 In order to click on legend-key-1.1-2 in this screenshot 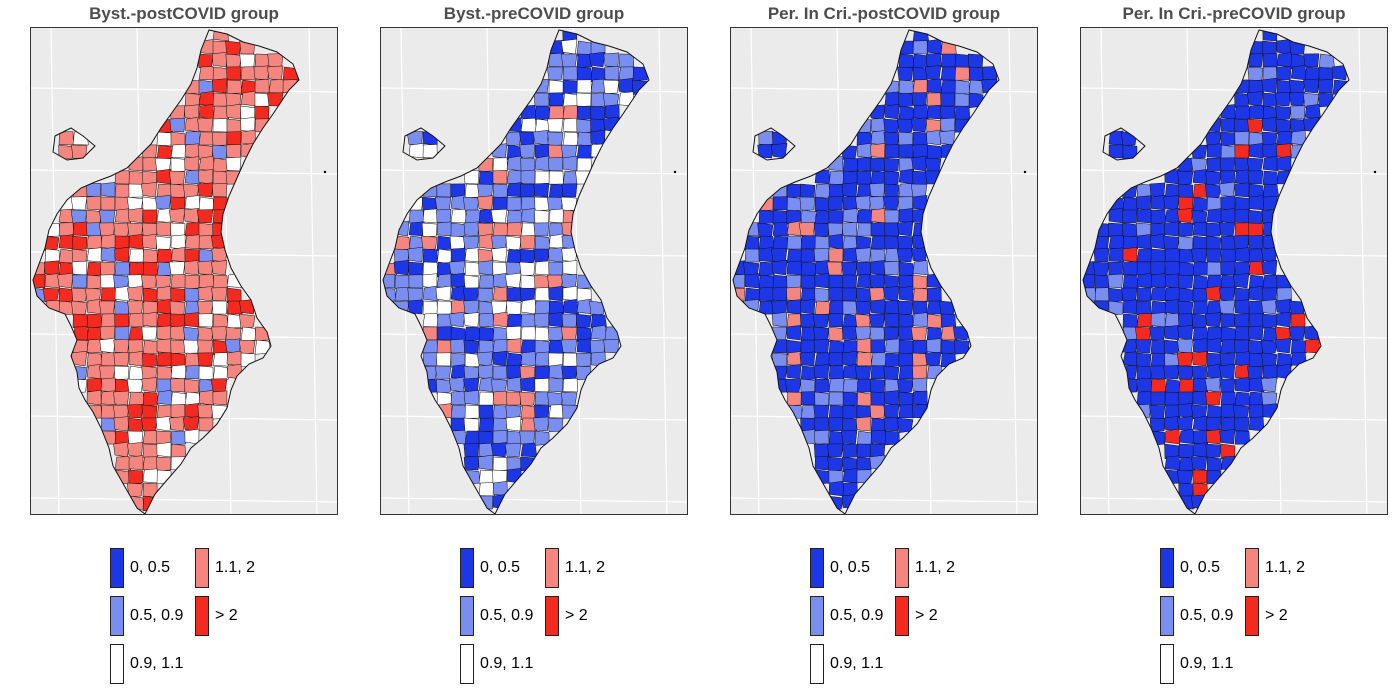, I will do `click(902, 568)`.